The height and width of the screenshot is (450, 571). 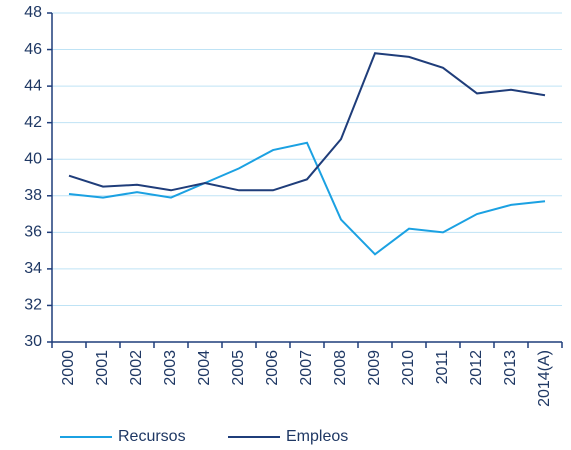 I want to click on x-tick-label: 2000, so click(x=68, y=368).